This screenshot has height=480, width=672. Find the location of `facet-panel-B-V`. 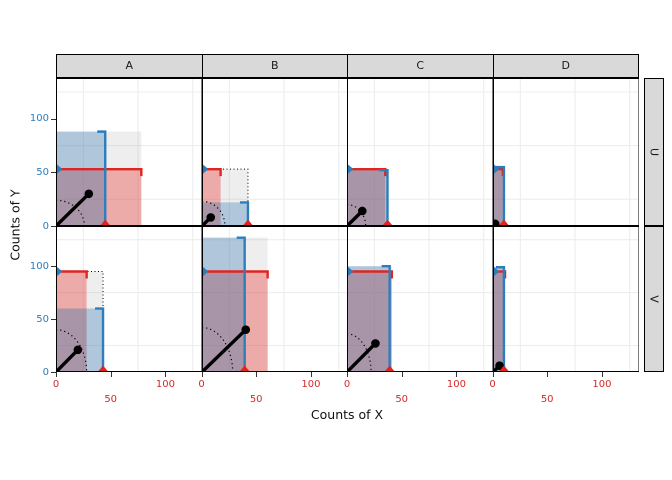

facet-panel-B-V is located at coordinates (274, 299).